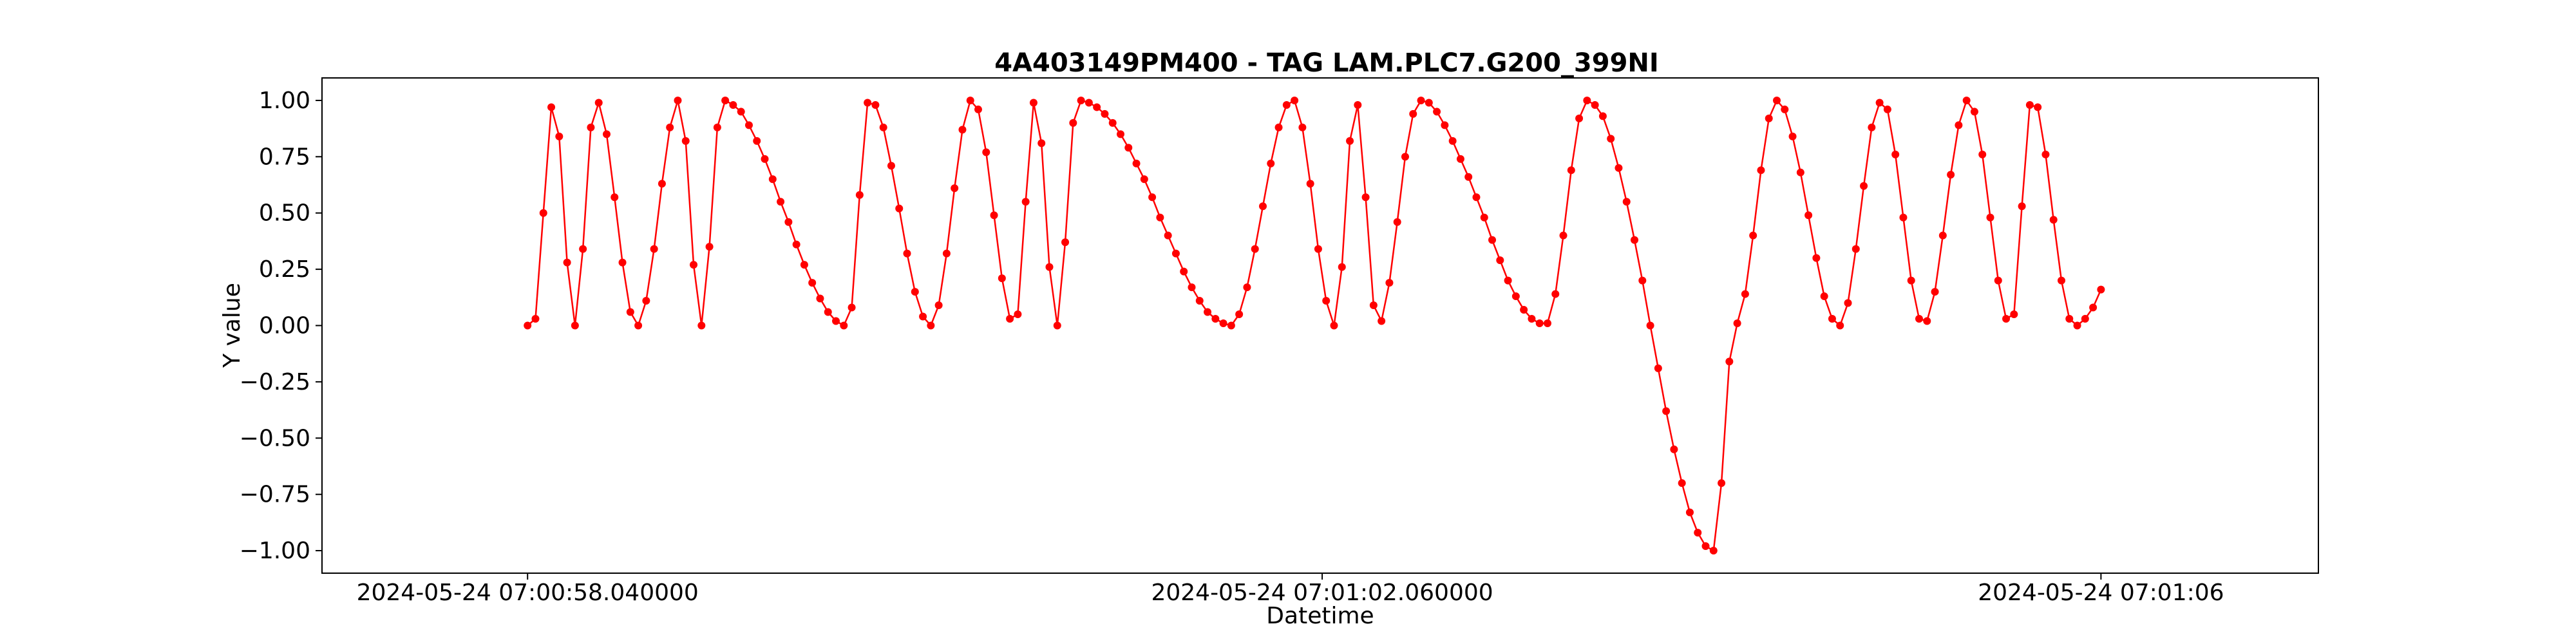  What do you see at coordinates (1322, 593) in the screenshot?
I see `x-tick-label: 2024-05-24 07:01:02.060000` at bounding box center [1322, 593].